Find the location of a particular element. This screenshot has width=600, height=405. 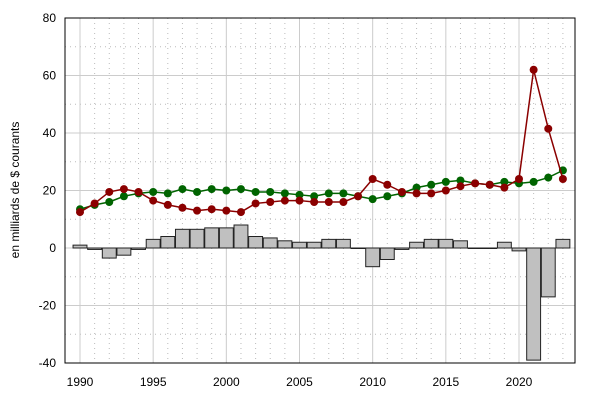

x-tick-label: 2020 is located at coordinates (519, 382).